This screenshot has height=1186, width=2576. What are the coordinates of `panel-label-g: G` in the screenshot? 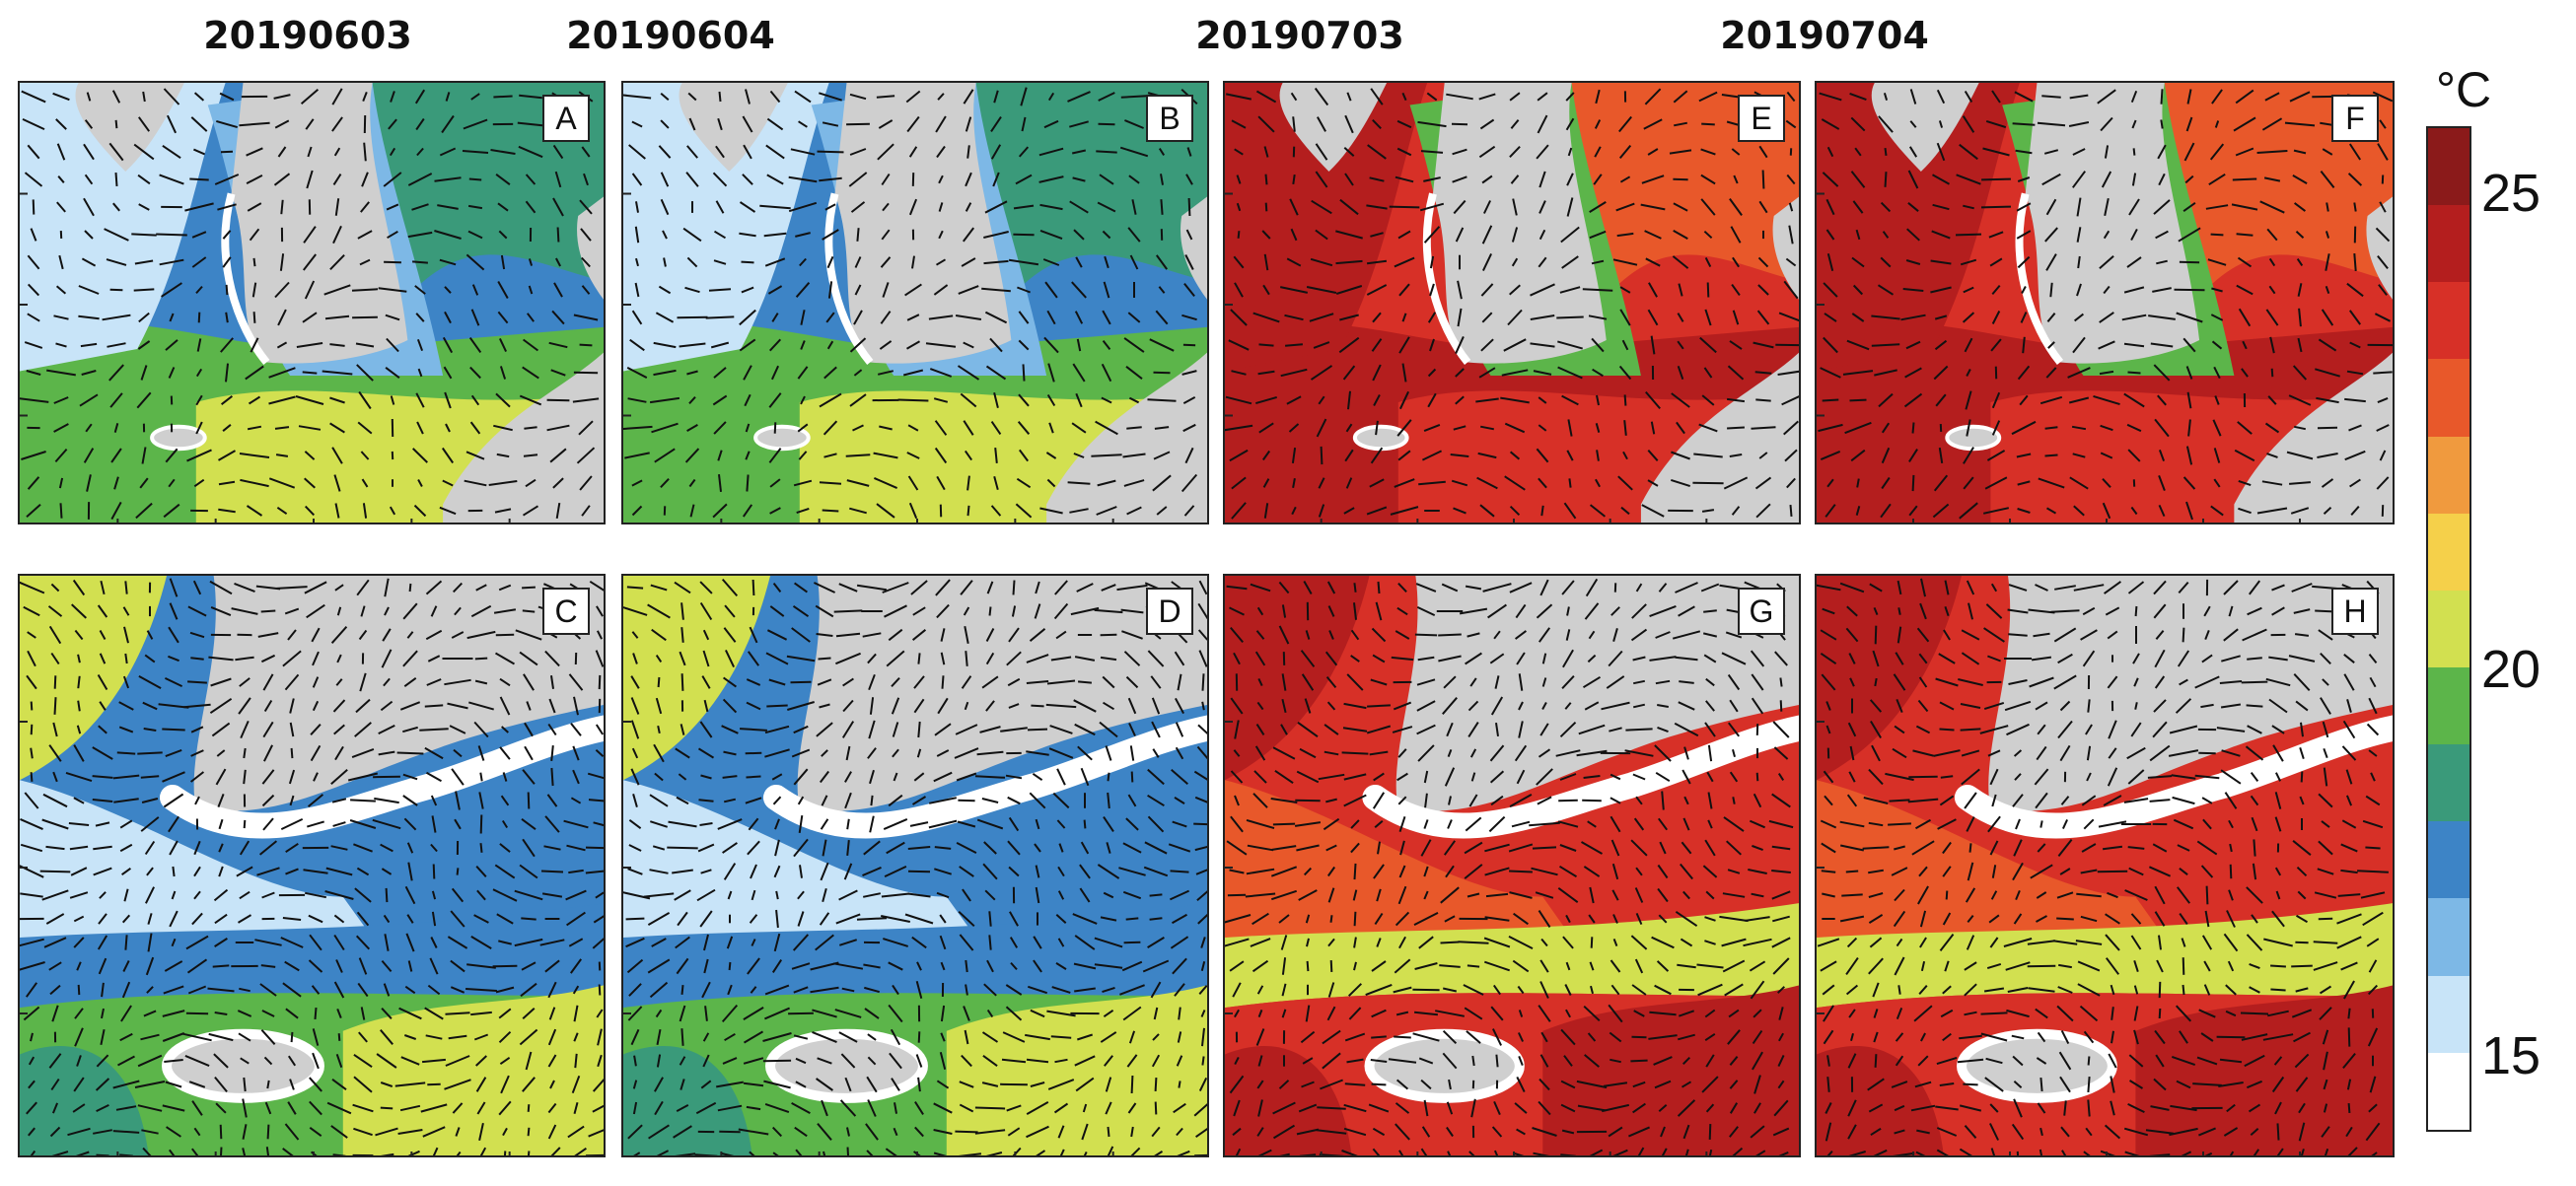 It's located at (1761, 612).